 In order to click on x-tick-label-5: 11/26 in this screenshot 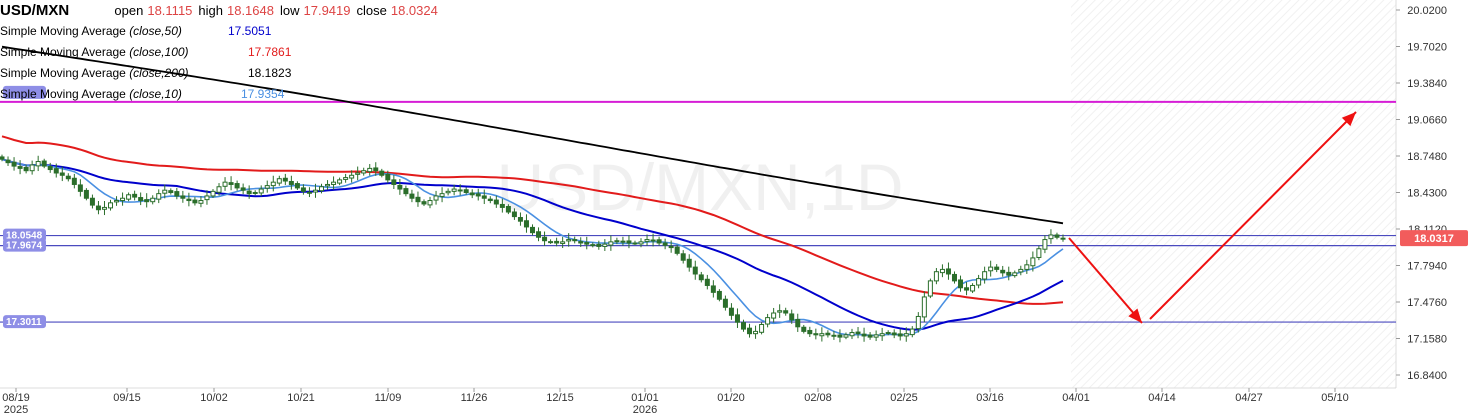, I will do `click(474, 398)`.